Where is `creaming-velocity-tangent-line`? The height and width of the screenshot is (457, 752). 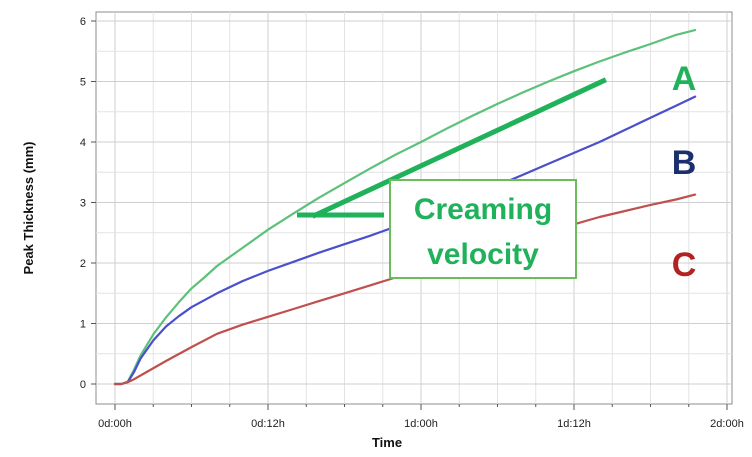 creaming-velocity-tangent-line is located at coordinates (459, 148).